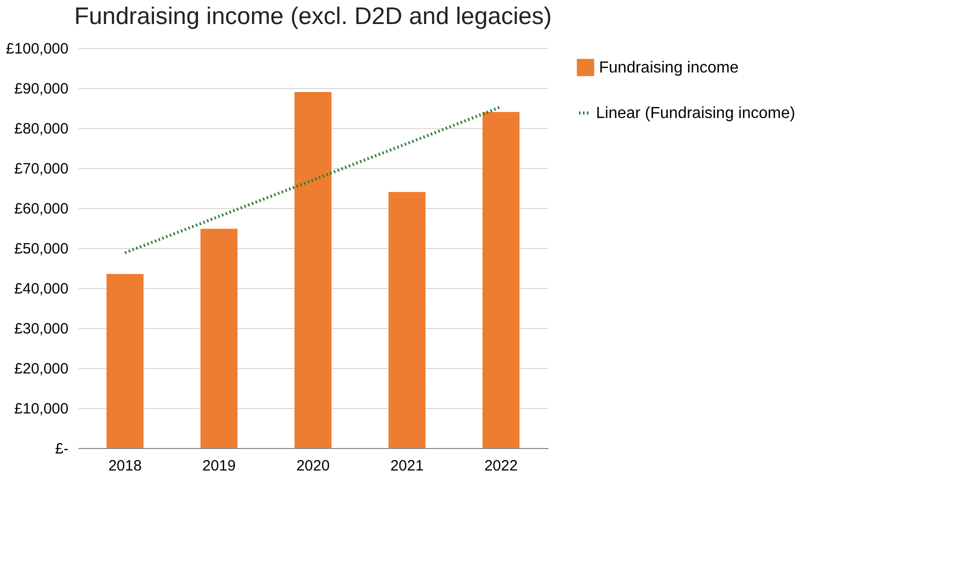  Describe the element at coordinates (41, 249) in the screenshot. I see `y-tick-label: £50,000` at that location.